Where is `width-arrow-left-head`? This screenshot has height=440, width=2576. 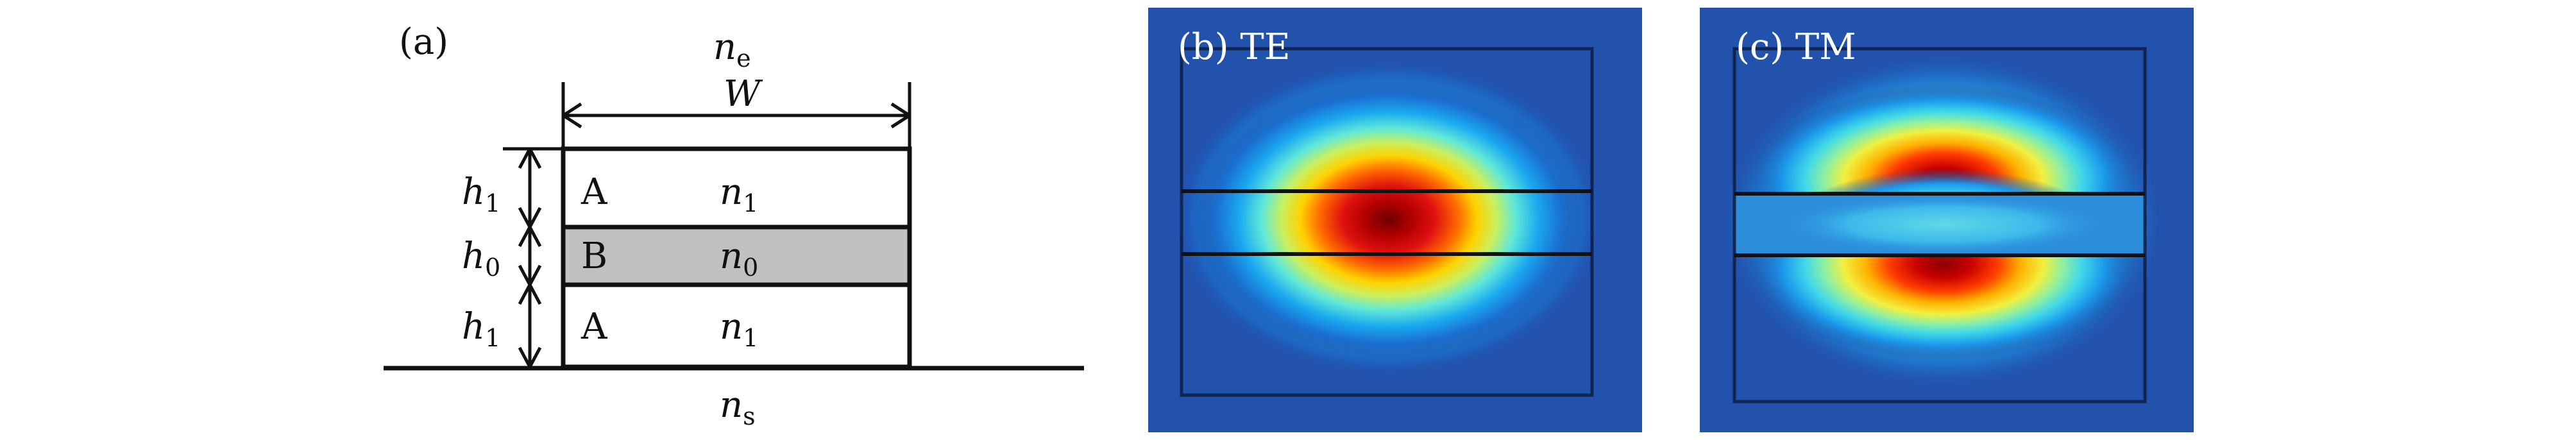
width-arrow-left-head is located at coordinates (572, 115).